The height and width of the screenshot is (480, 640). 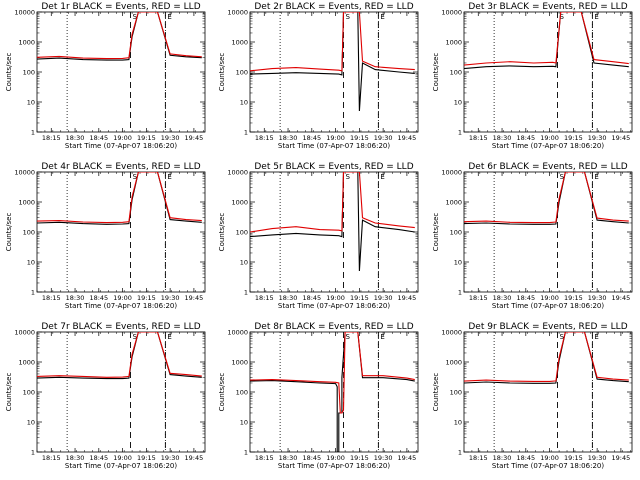 What do you see at coordinates (120, 327) in the screenshot?
I see `chart-title: Det 7r BLACK = Events, RED = LLD` at bounding box center [120, 327].